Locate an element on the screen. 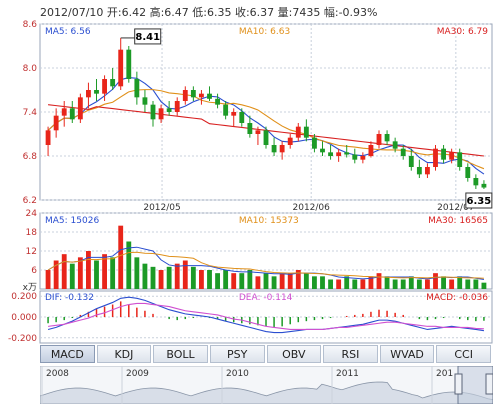  dea-line is located at coordinates (266, 316).